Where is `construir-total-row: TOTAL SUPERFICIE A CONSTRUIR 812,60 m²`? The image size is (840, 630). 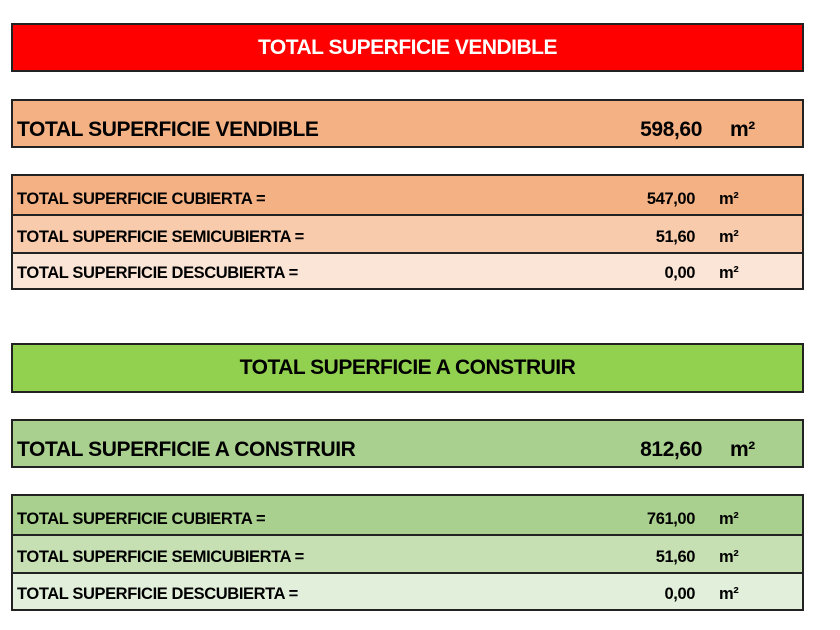
construir-total-row: TOTAL SUPERFICIE A CONSTRUIR 812,60 m² is located at coordinates (407, 443).